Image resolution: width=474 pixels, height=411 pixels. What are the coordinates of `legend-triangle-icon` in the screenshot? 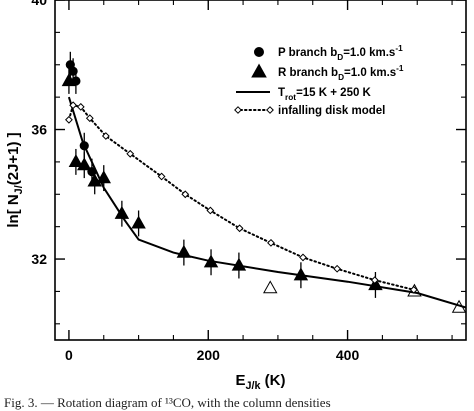 It's located at (259, 70).